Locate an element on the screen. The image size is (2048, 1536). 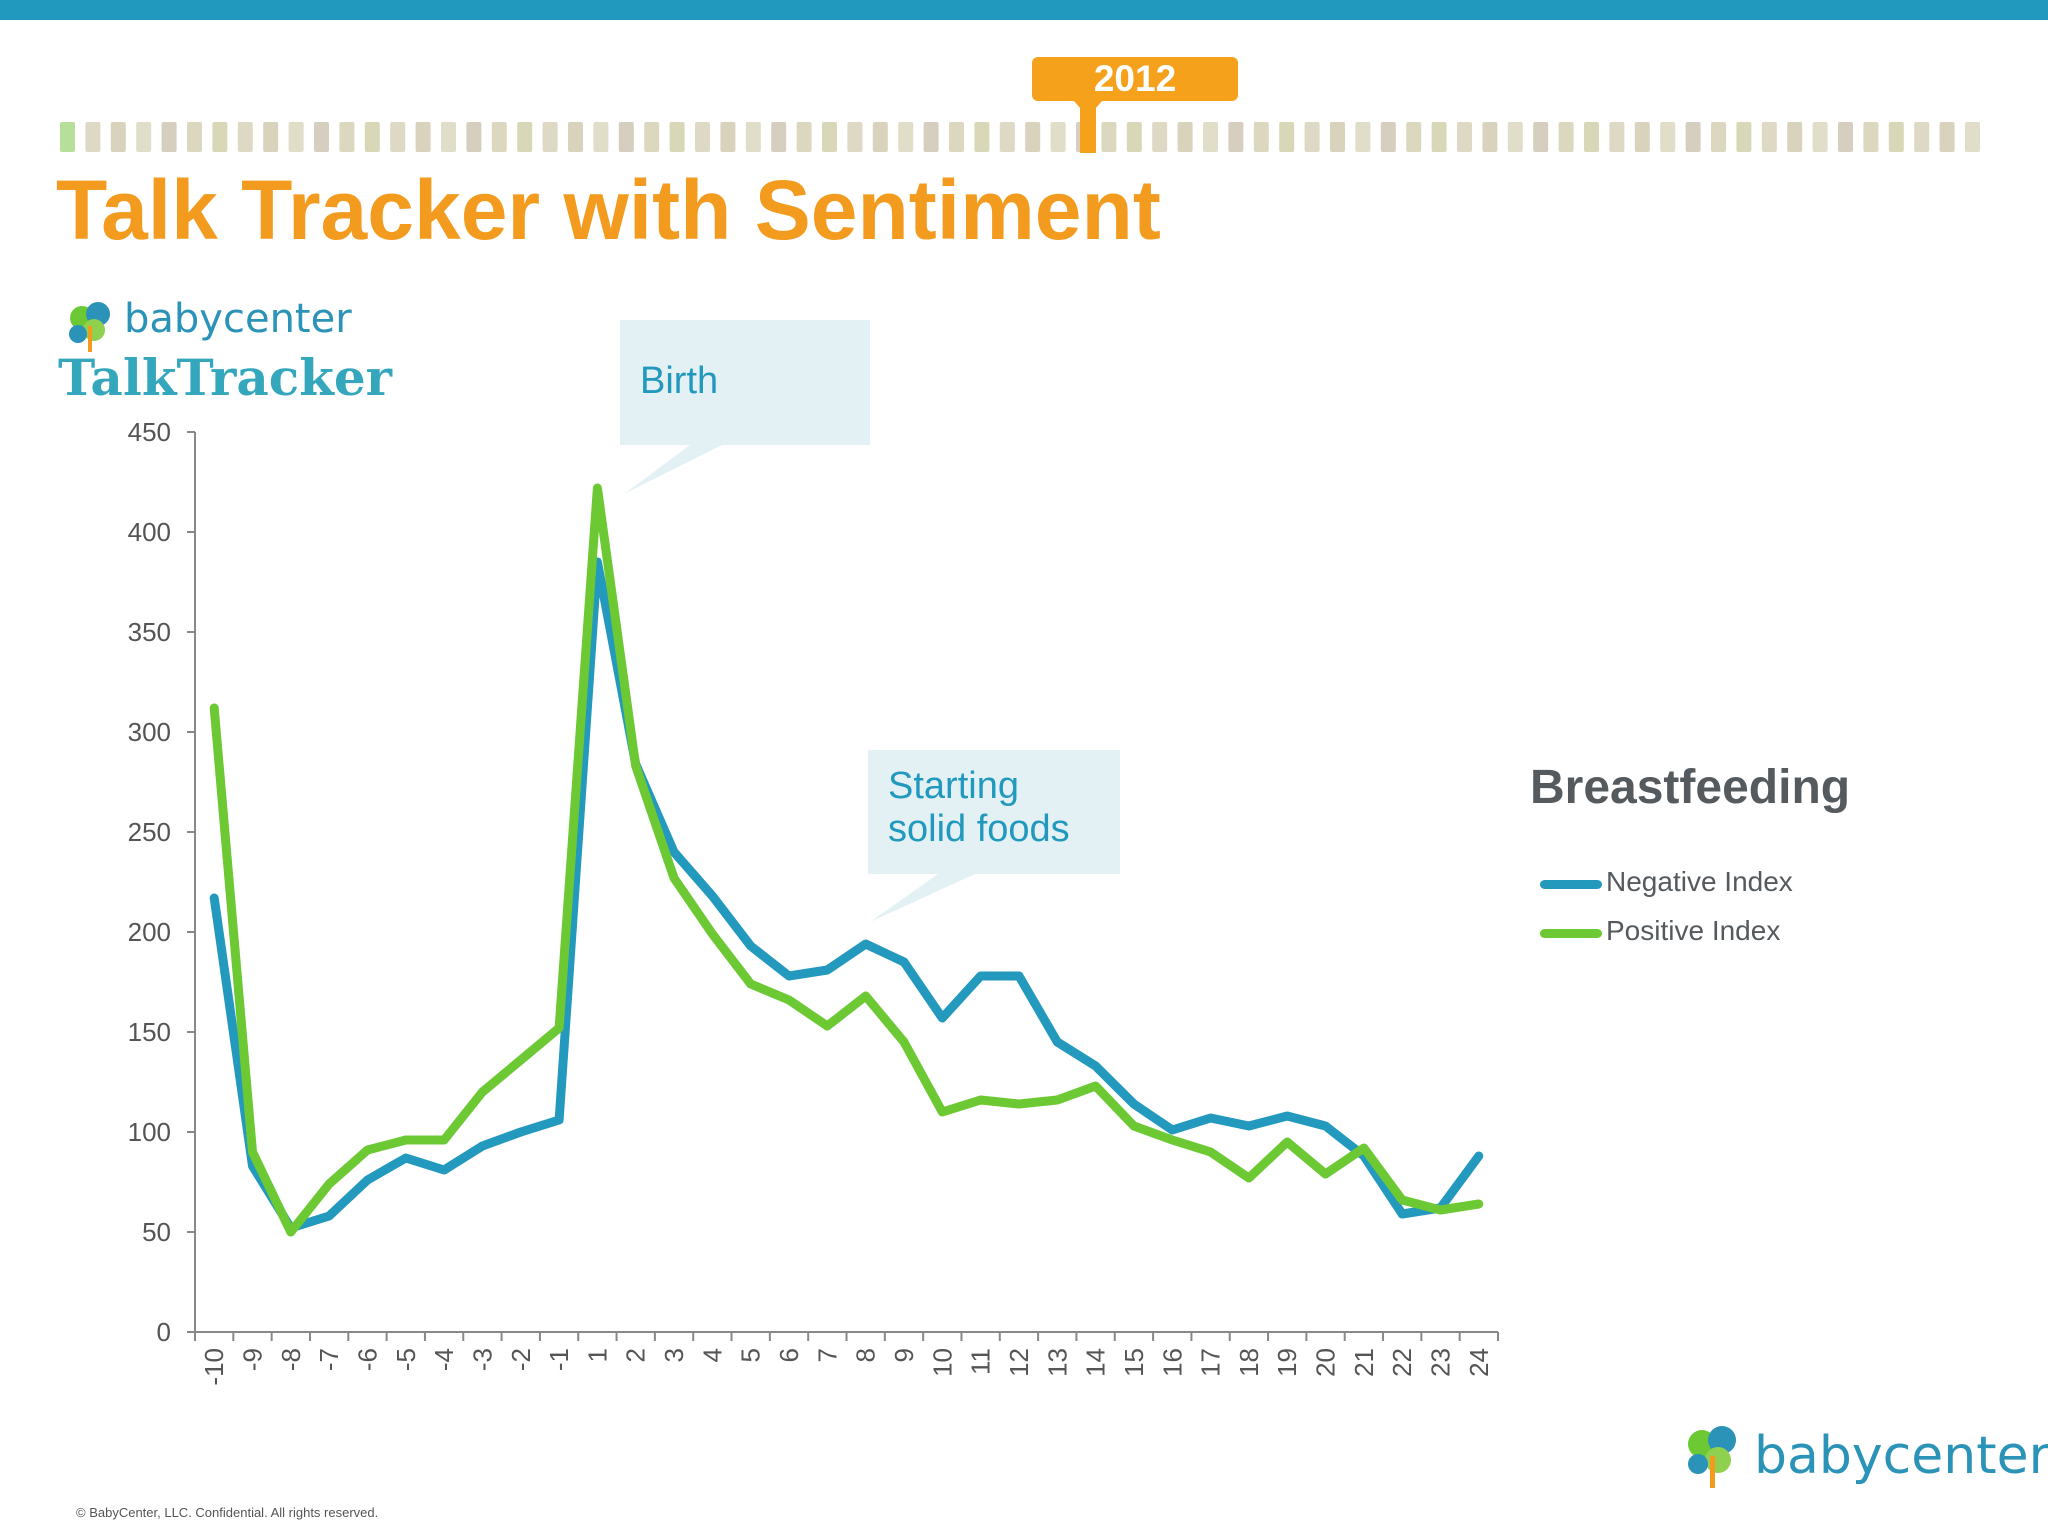
x-tick-label: 13 is located at coordinates (1057, 1362).